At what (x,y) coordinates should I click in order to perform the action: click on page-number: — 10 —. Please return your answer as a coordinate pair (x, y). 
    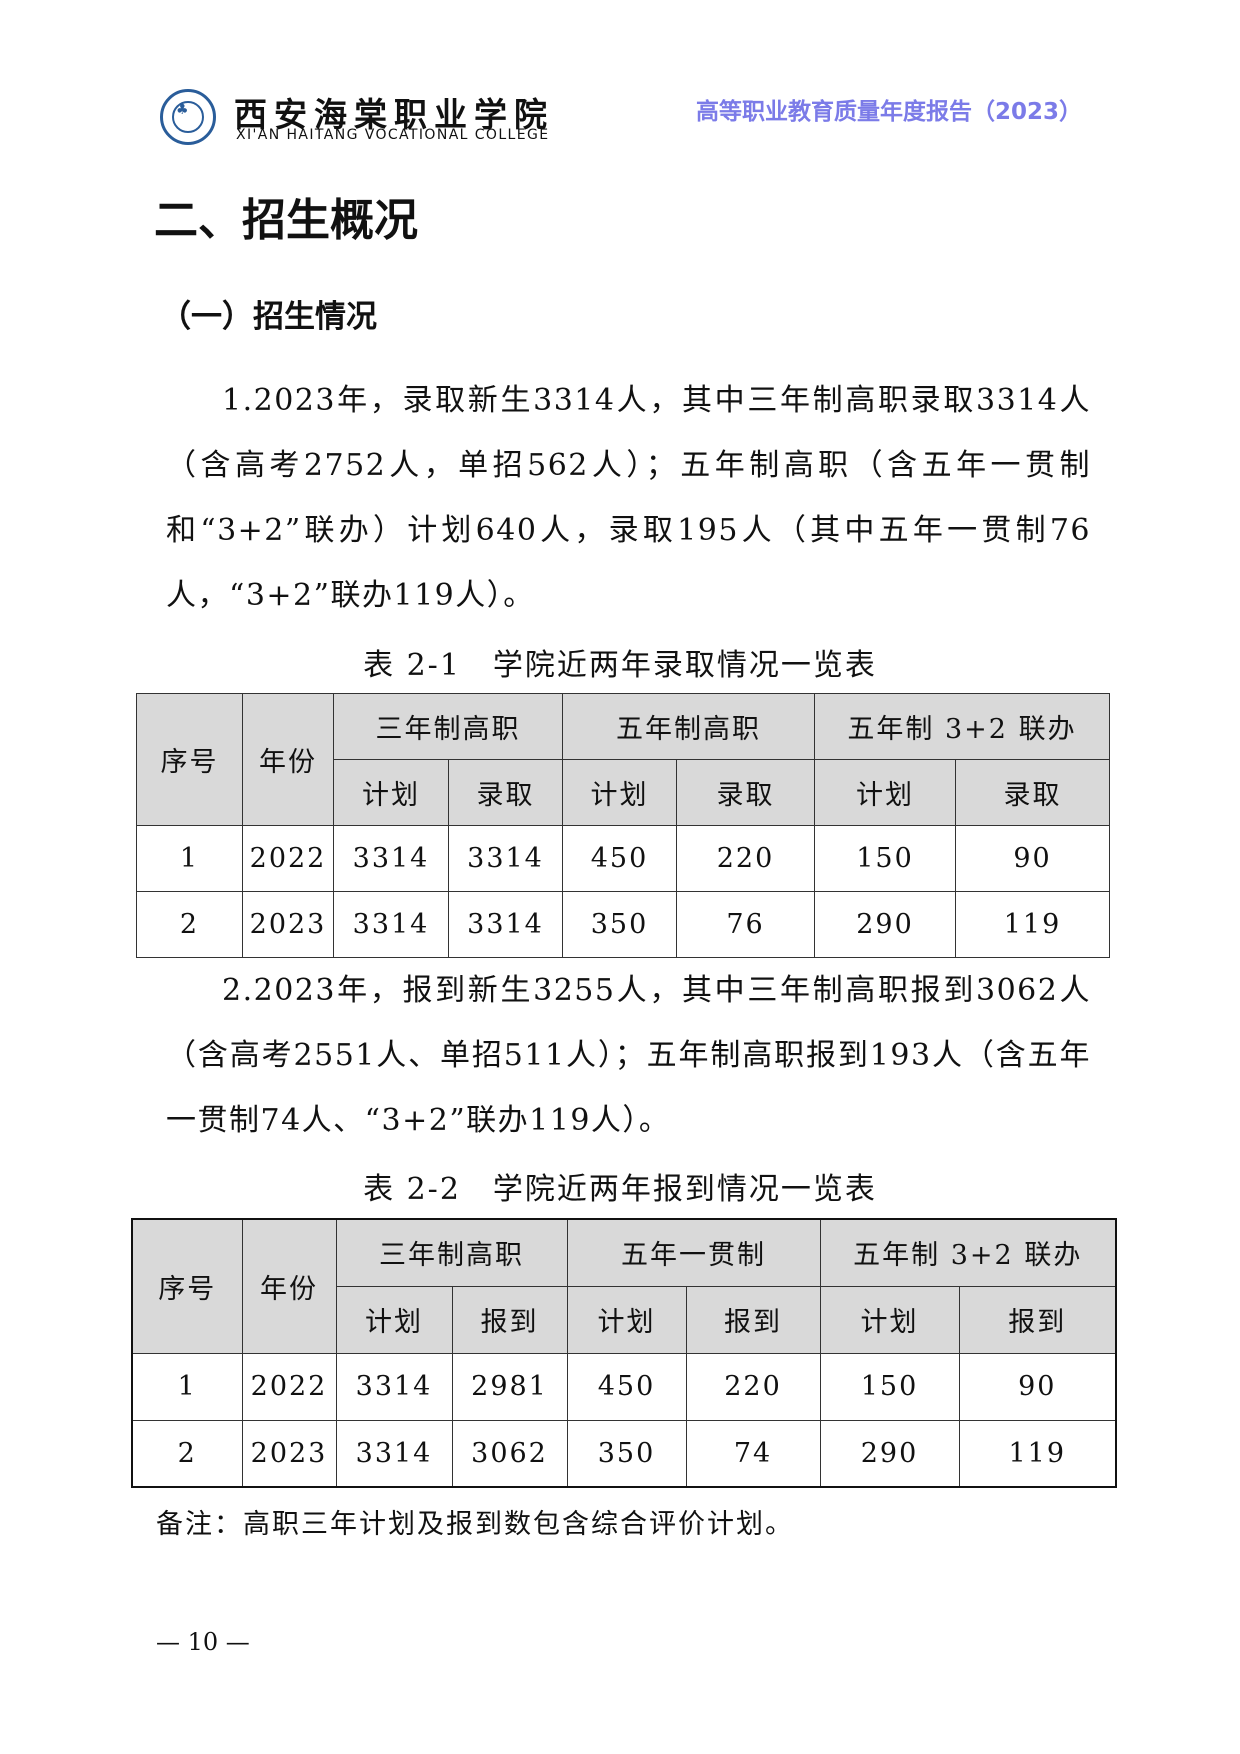
    Looking at the image, I should click on (203, 1642).